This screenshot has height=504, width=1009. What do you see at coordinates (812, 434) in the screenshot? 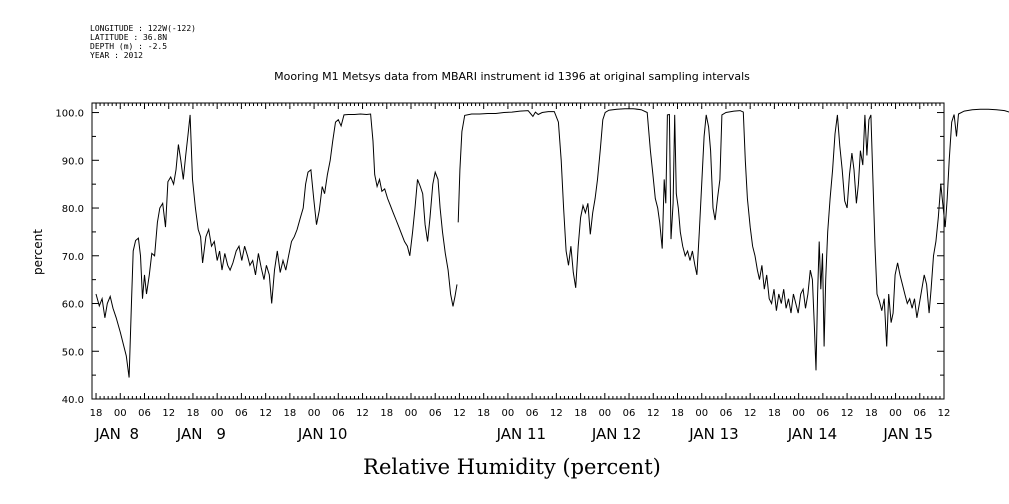
I see `x-day-label: JAN 14` at bounding box center [812, 434].